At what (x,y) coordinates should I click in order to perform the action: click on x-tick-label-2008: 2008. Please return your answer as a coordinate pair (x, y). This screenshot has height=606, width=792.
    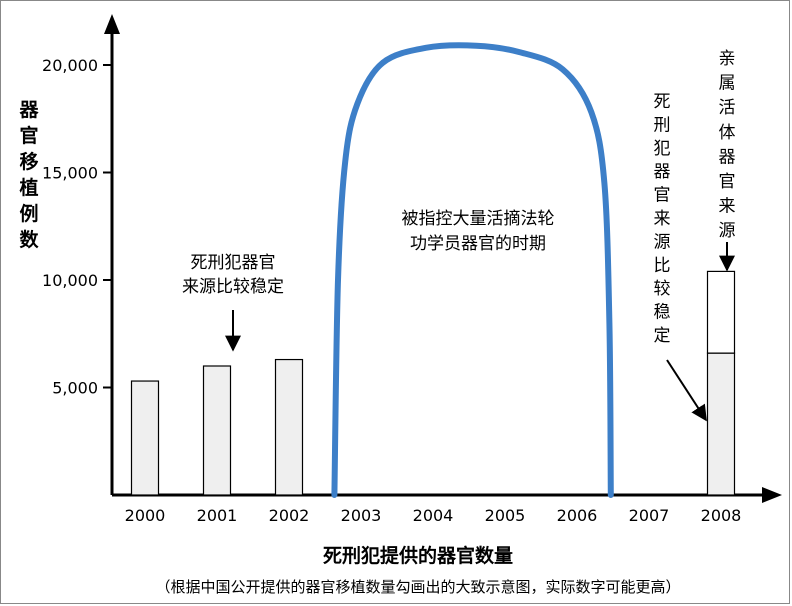
    Looking at the image, I should click on (721, 515).